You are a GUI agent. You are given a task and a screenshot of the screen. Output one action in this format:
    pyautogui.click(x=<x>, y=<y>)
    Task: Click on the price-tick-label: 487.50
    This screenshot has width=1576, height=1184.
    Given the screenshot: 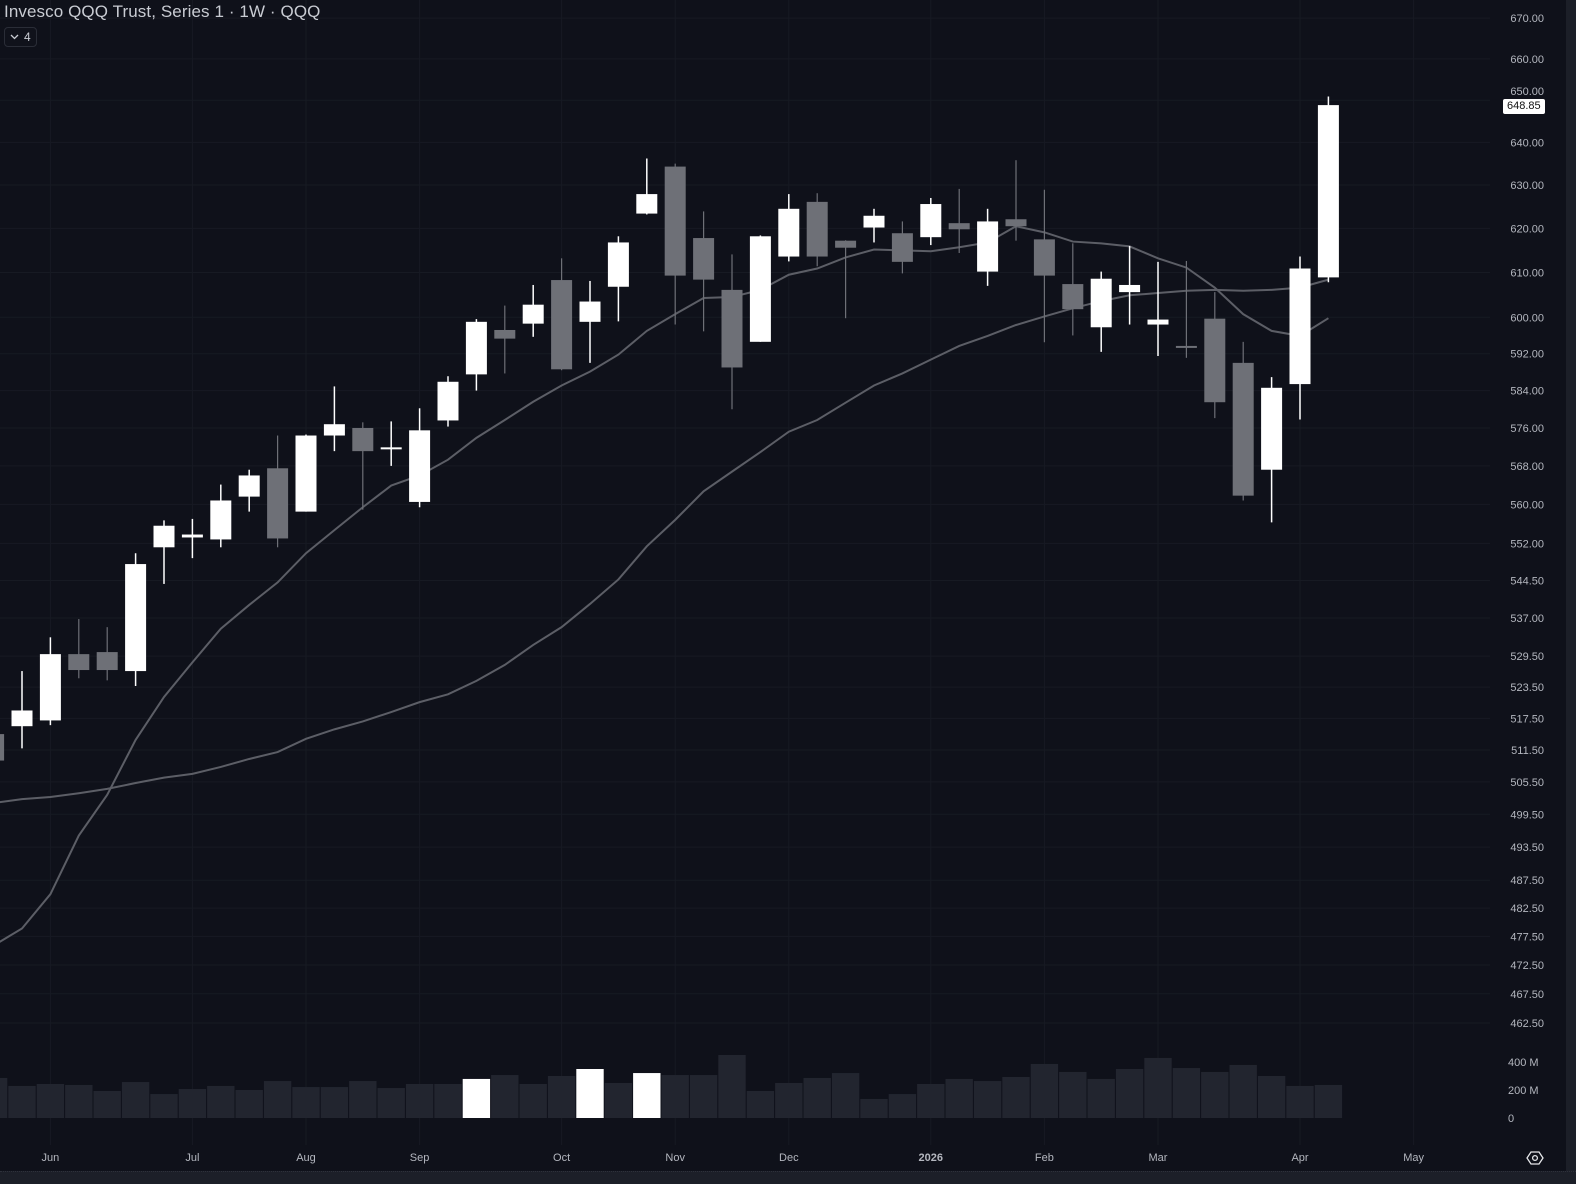 What is the action you would take?
    pyautogui.click(x=1527, y=881)
    